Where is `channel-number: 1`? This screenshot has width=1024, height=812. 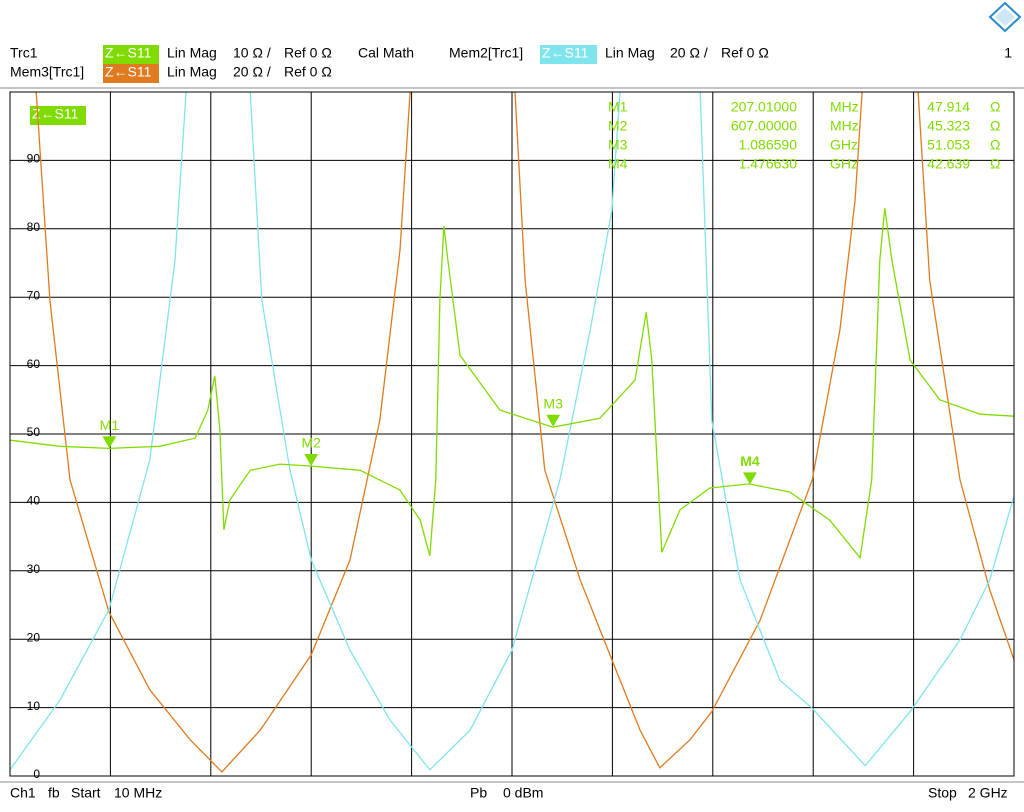
channel-number: 1 is located at coordinates (1008, 53).